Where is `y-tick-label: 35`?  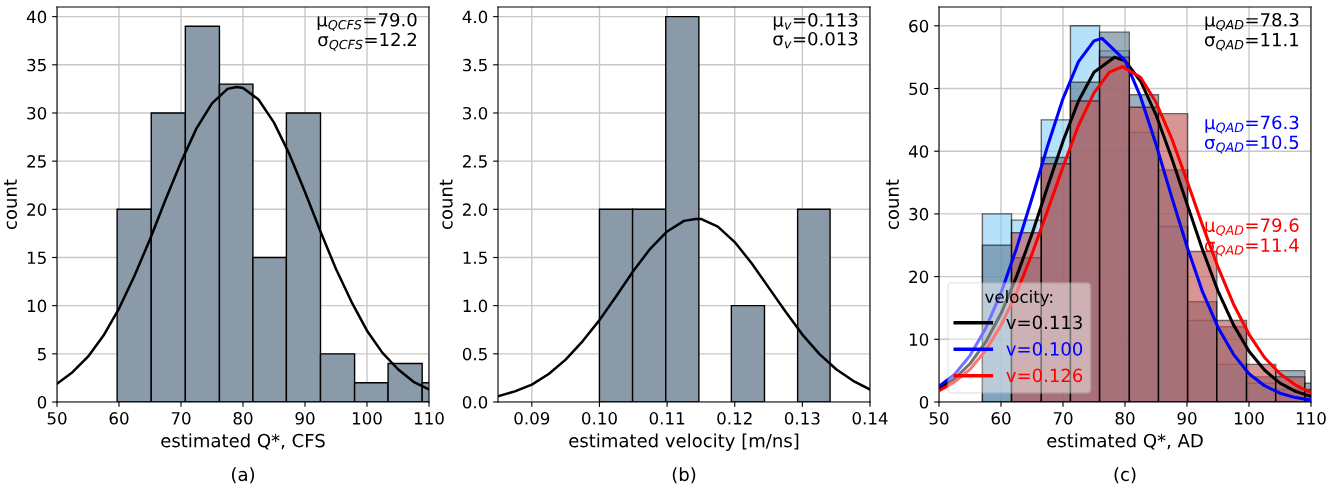
y-tick-label: 35 is located at coordinates (36, 65).